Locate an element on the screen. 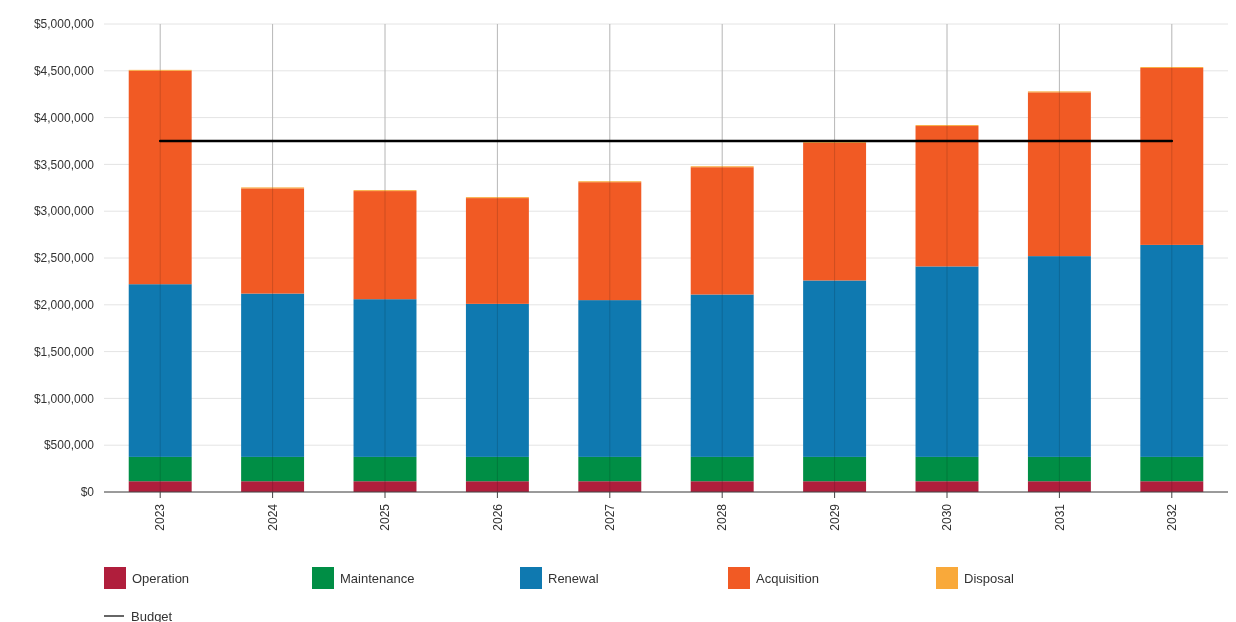 The width and height of the screenshot is (1236, 622). y-tick-label: $3,000,000 is located at coordinates (64, 211).